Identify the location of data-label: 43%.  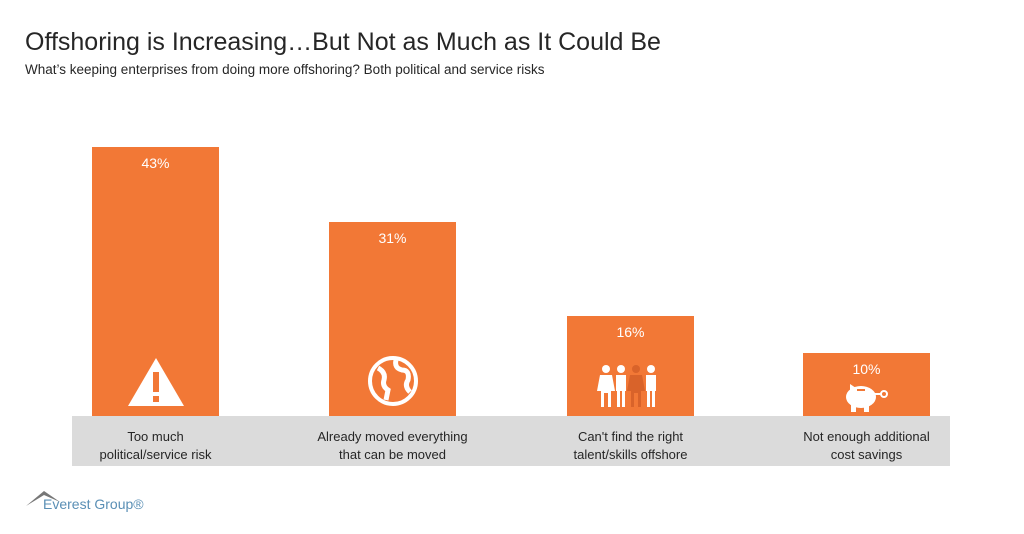
(155, 163).